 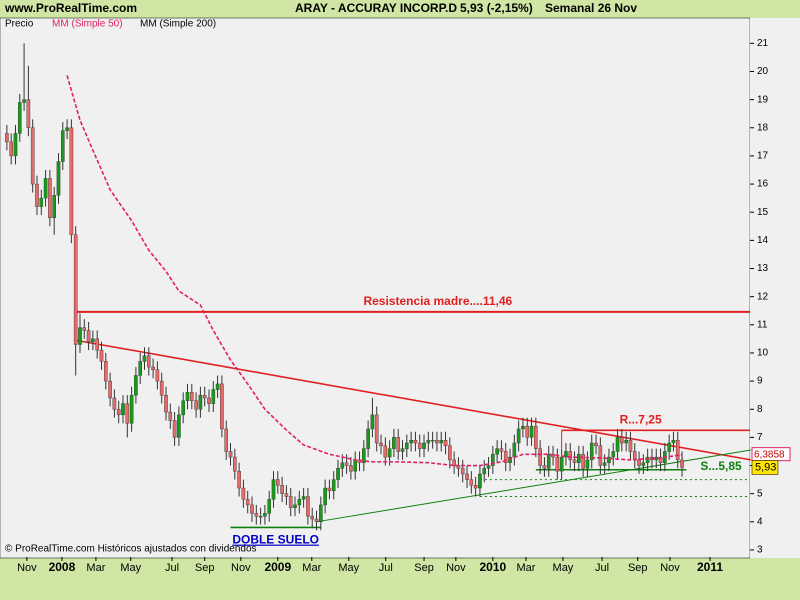 I want to click on y-tick-label: 12, so click(x=763, y=296).